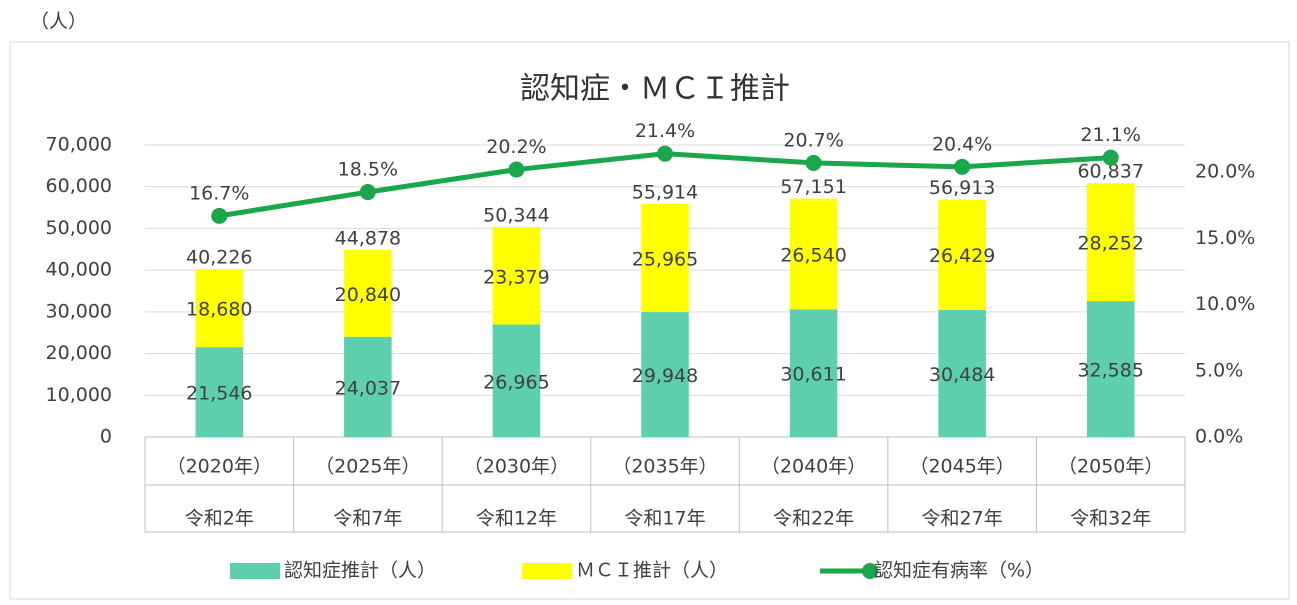  I want to click on data-label: 16.7%, so click(219, 193).